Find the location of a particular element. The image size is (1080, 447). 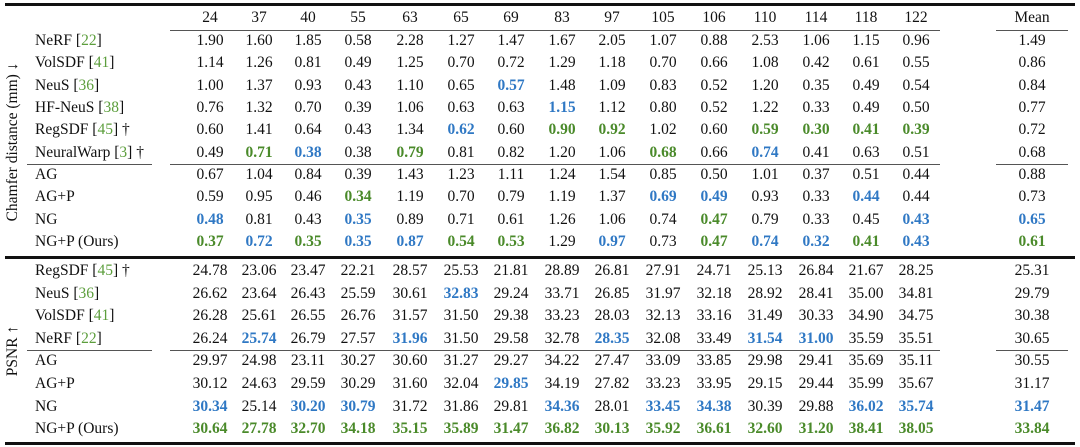

table-cell: 0.47 is located at coordinates (714, 242).